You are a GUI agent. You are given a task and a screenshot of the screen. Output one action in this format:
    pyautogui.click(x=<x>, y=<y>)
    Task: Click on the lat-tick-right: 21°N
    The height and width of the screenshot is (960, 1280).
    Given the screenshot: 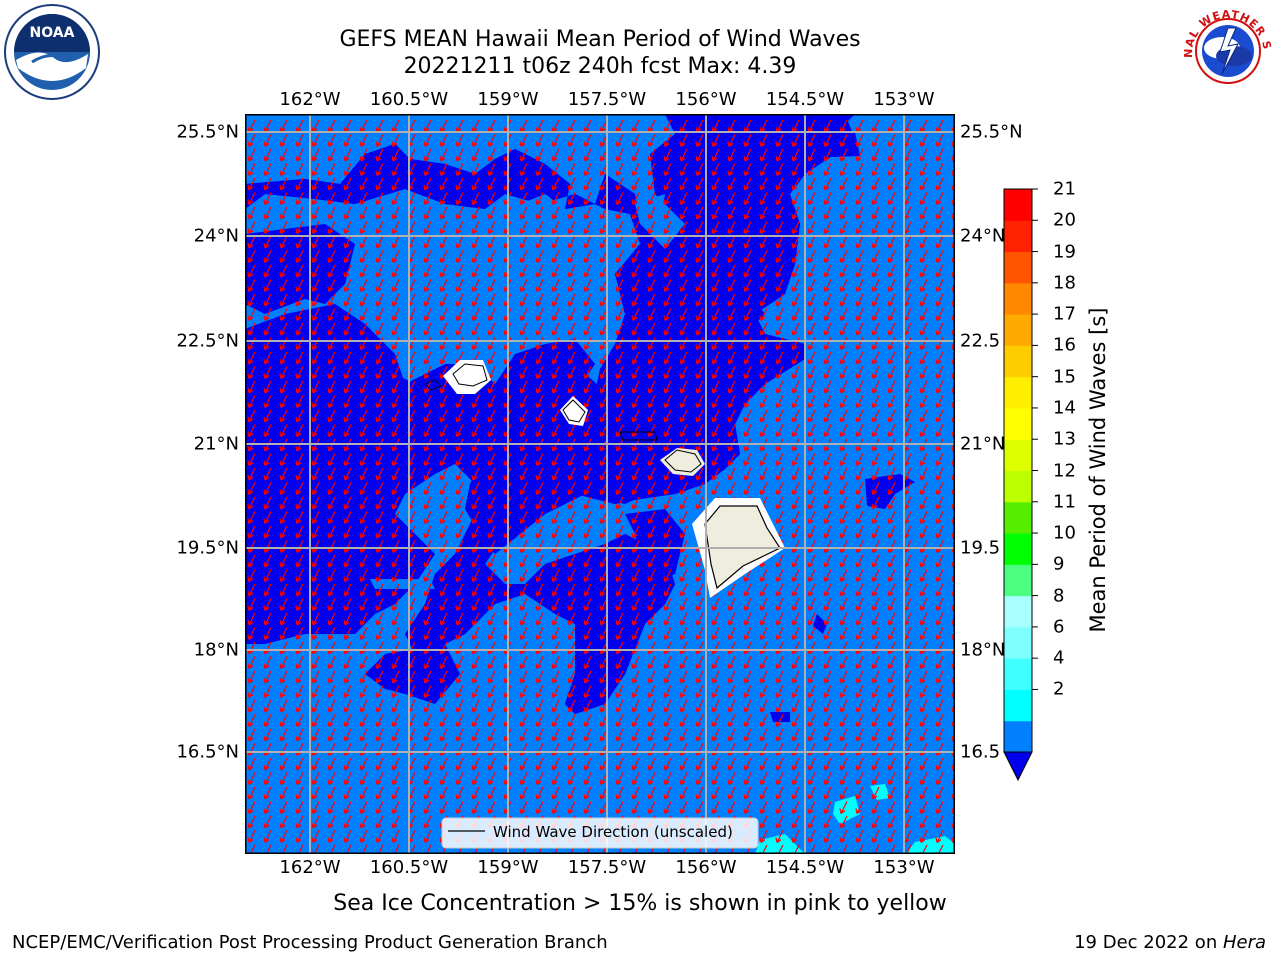 What is the action you would take?
    pyautogui.click(x=983, y=444)
    